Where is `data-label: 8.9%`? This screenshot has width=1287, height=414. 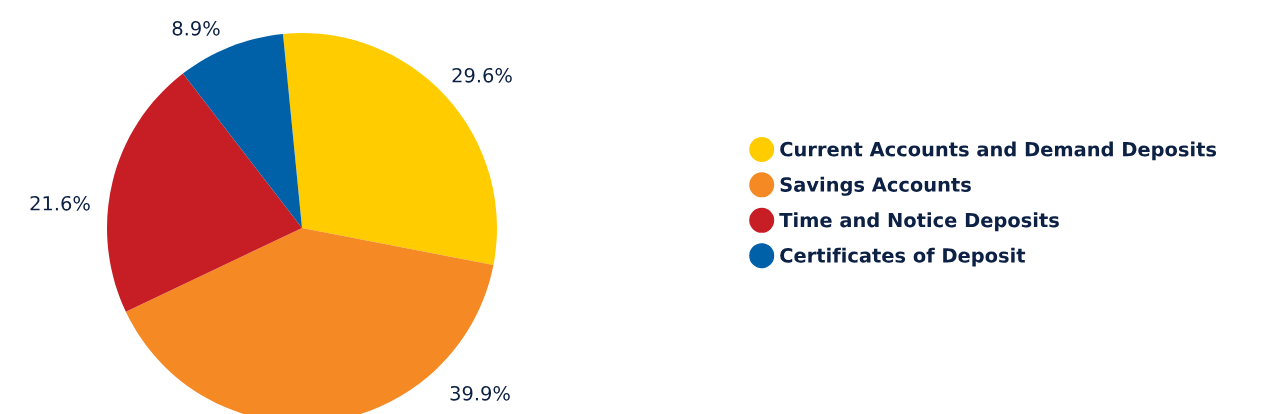 data-label: 8.9% is located at coordinates (196, 28).